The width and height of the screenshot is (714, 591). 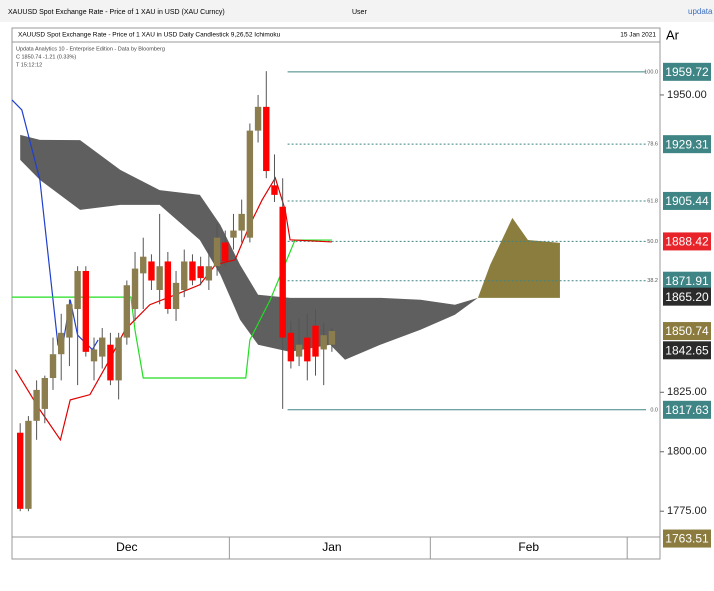 What do you see at coordinates (654, 410) in the screenshot?
I see `fib-label: 0.0` at bounding box center [654, 410].